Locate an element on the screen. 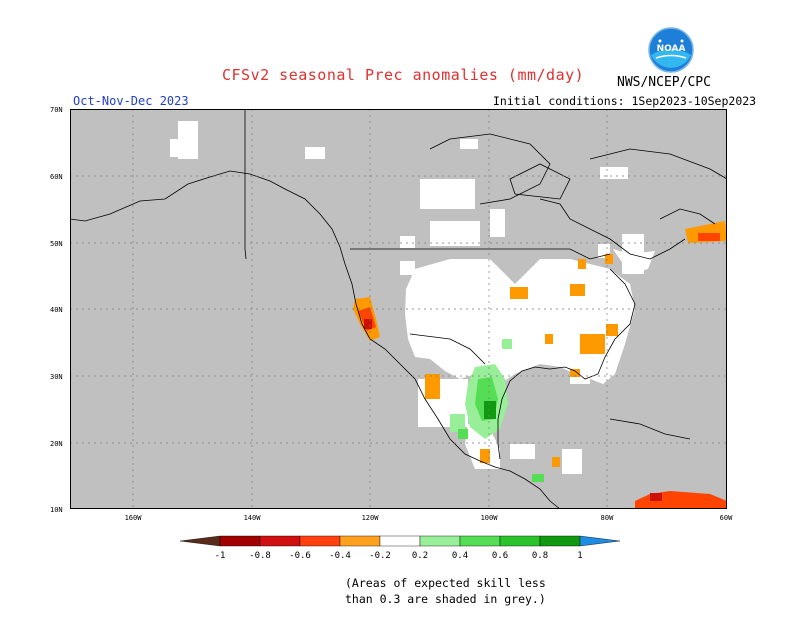  legend-tick-label: 0.4 is located at coordinates (460, 556).